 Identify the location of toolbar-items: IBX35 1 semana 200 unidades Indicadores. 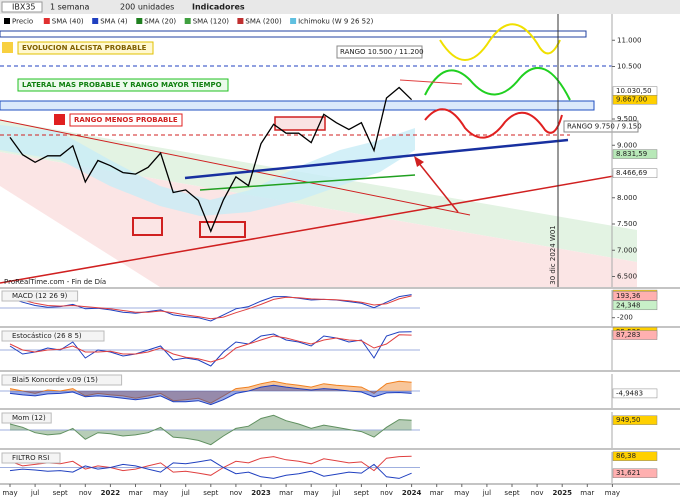
(123, 7).